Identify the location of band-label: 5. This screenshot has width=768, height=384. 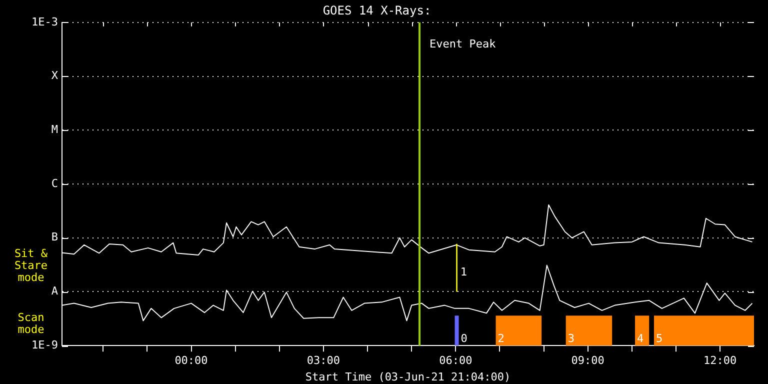
(659, 338).